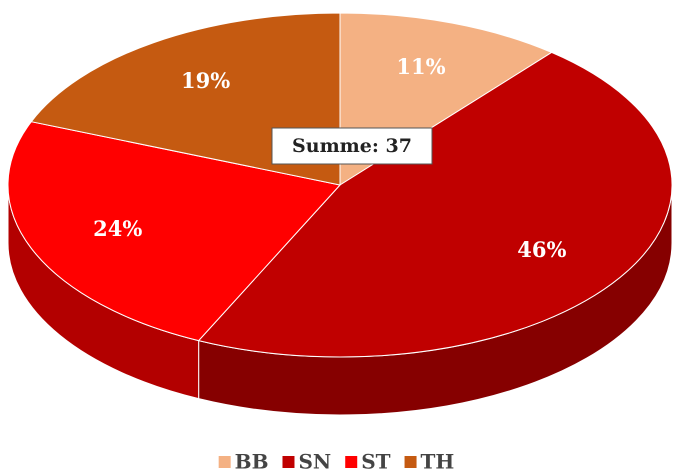  What do you see at coordinates (314, 462) in the screenshot?
I see `legend-label: SN` at bounding box center [314, 462].